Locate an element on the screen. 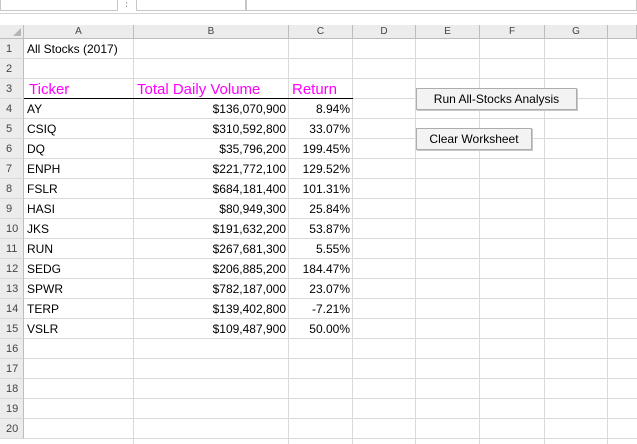  row-header-2: 3 is located at coordinates (12, 89).